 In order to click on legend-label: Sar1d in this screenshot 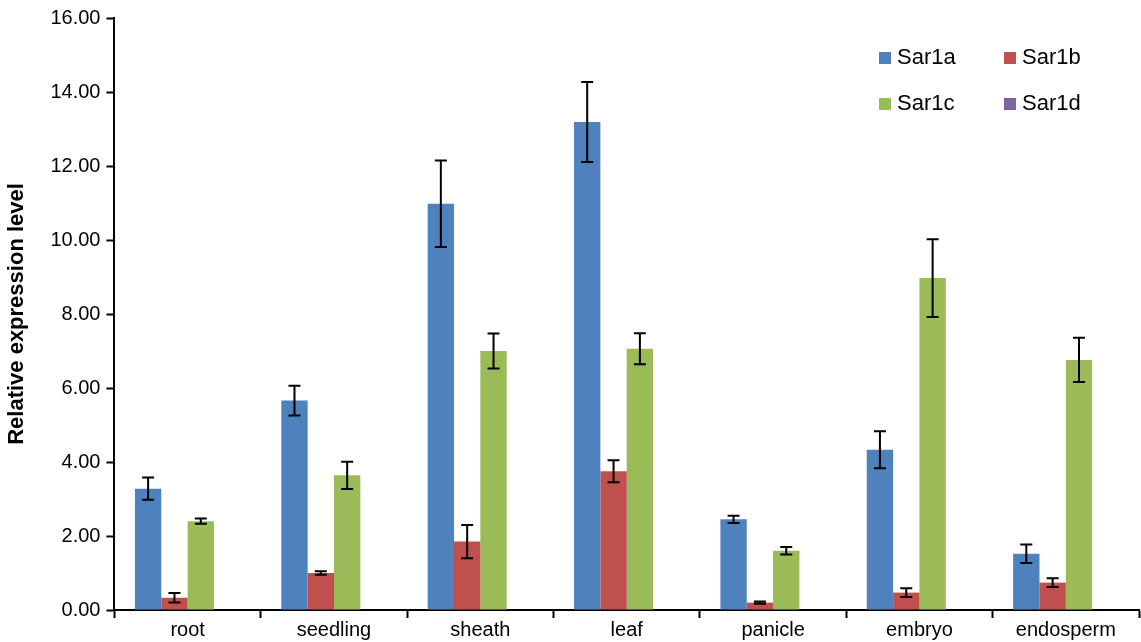, I will do `click(1051, 103)`.